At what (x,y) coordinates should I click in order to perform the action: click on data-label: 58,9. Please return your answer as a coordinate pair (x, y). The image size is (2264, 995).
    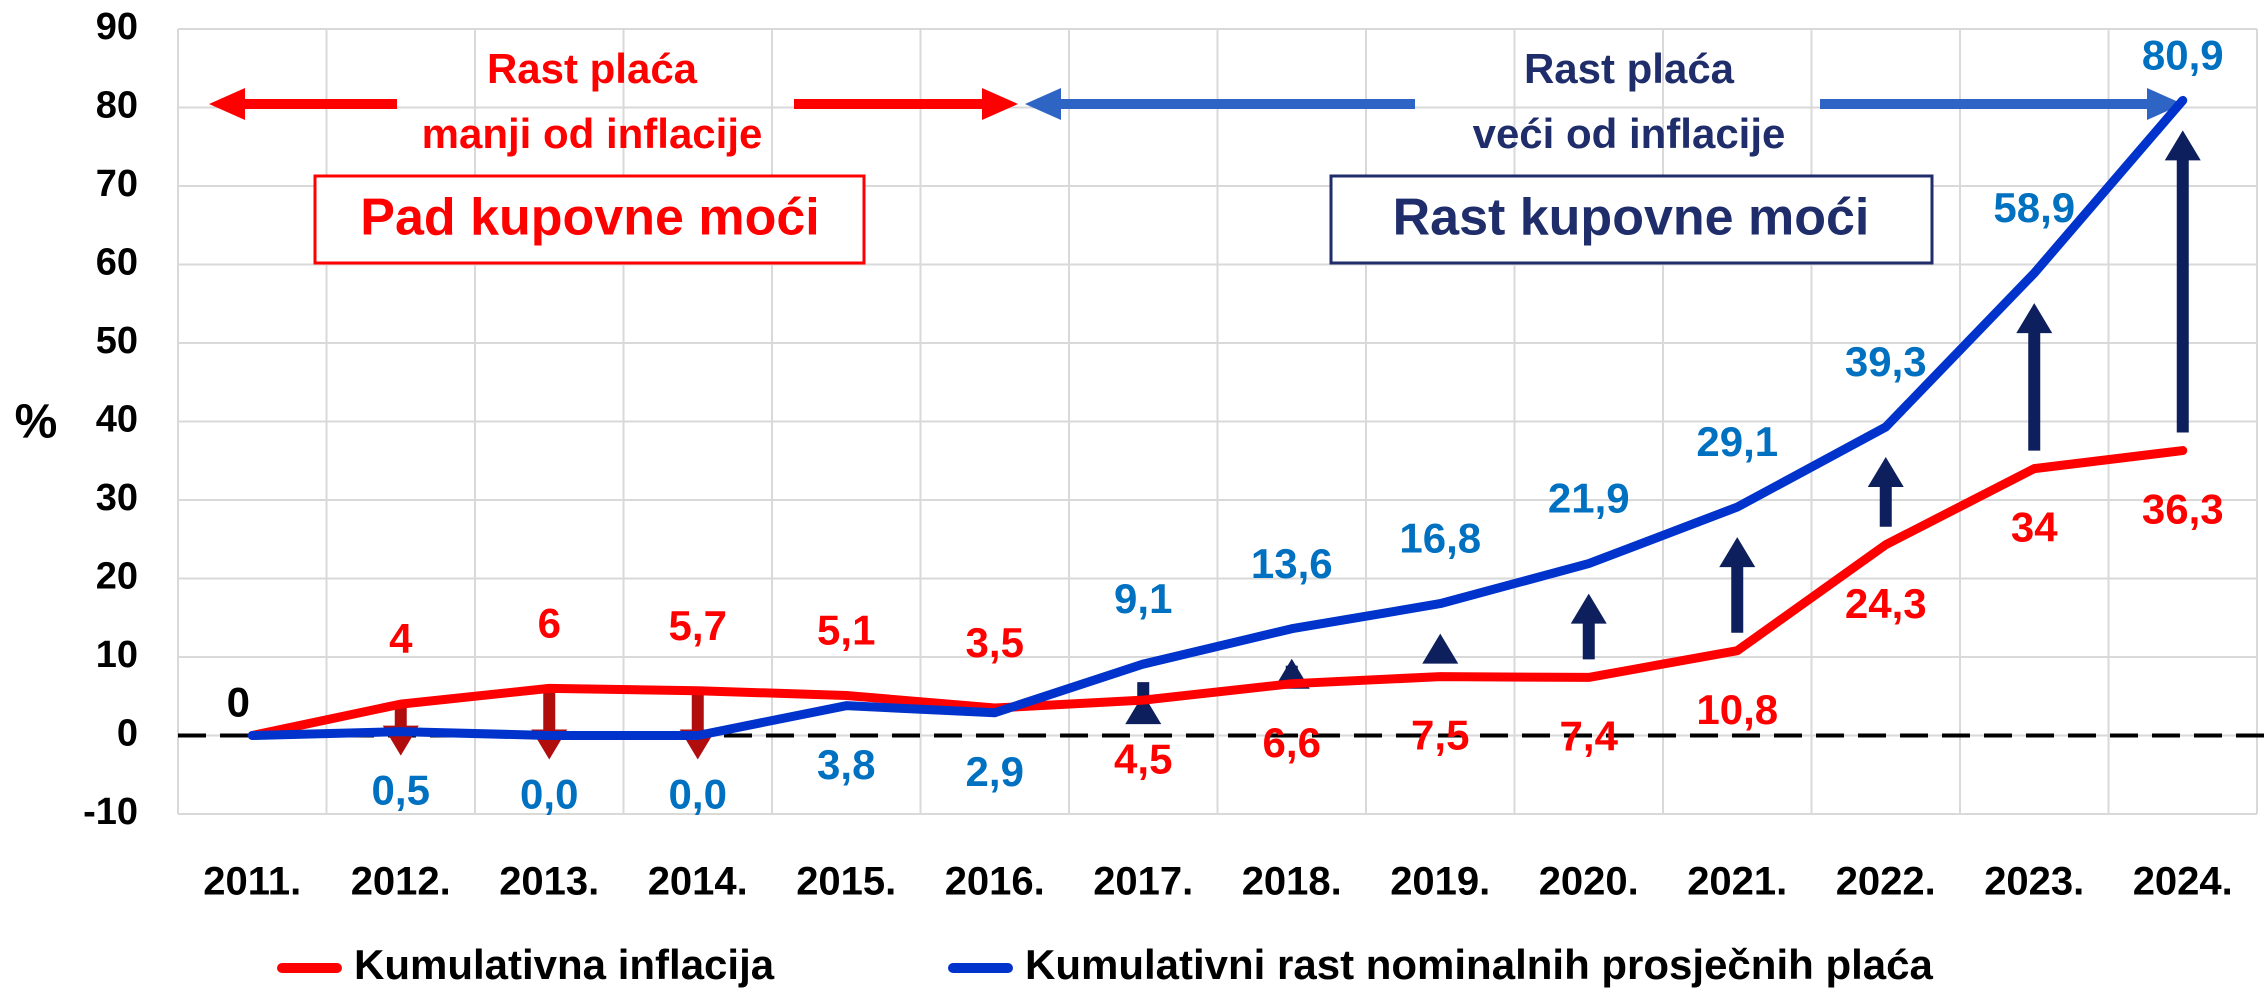
    Looking at the image, I should click on (2034, 207).